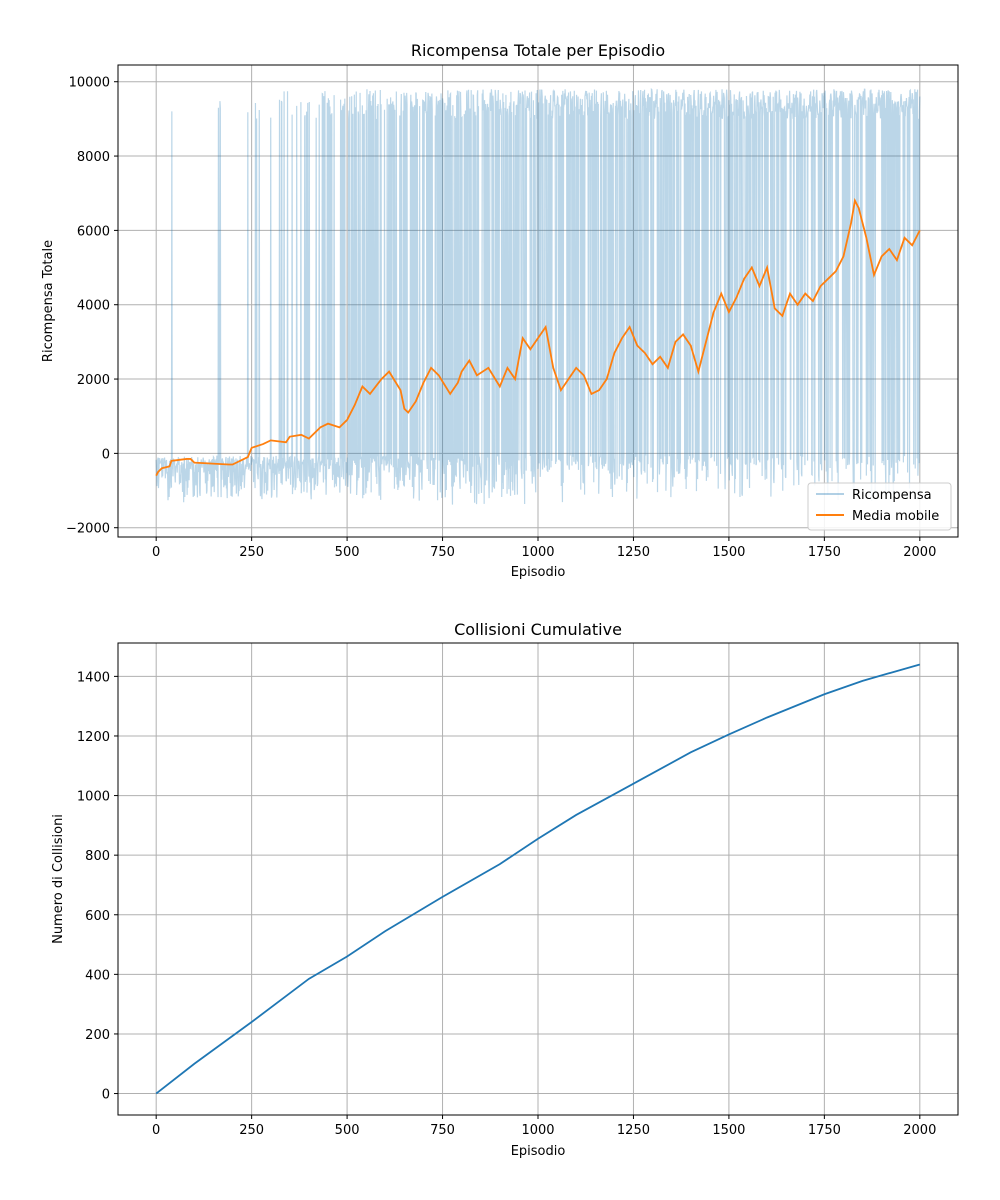 The image size is (1000, 1200). Describe the element at coordinates (895, 516) in the screenshot. I see `legend-label-average: Media mobile` at that location.